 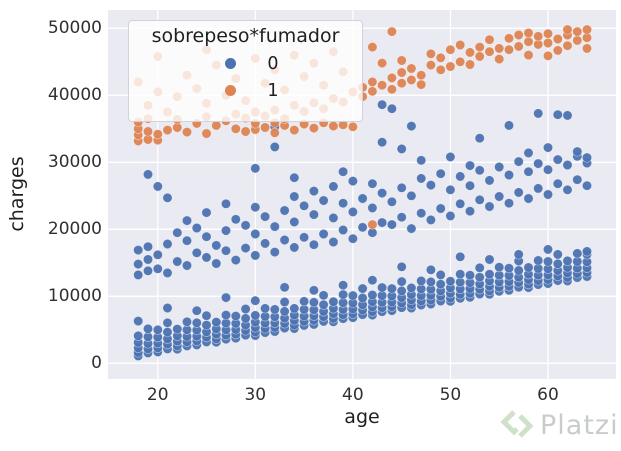 I want to click on y-tick-label: 50000, so click(x=74, y=28).